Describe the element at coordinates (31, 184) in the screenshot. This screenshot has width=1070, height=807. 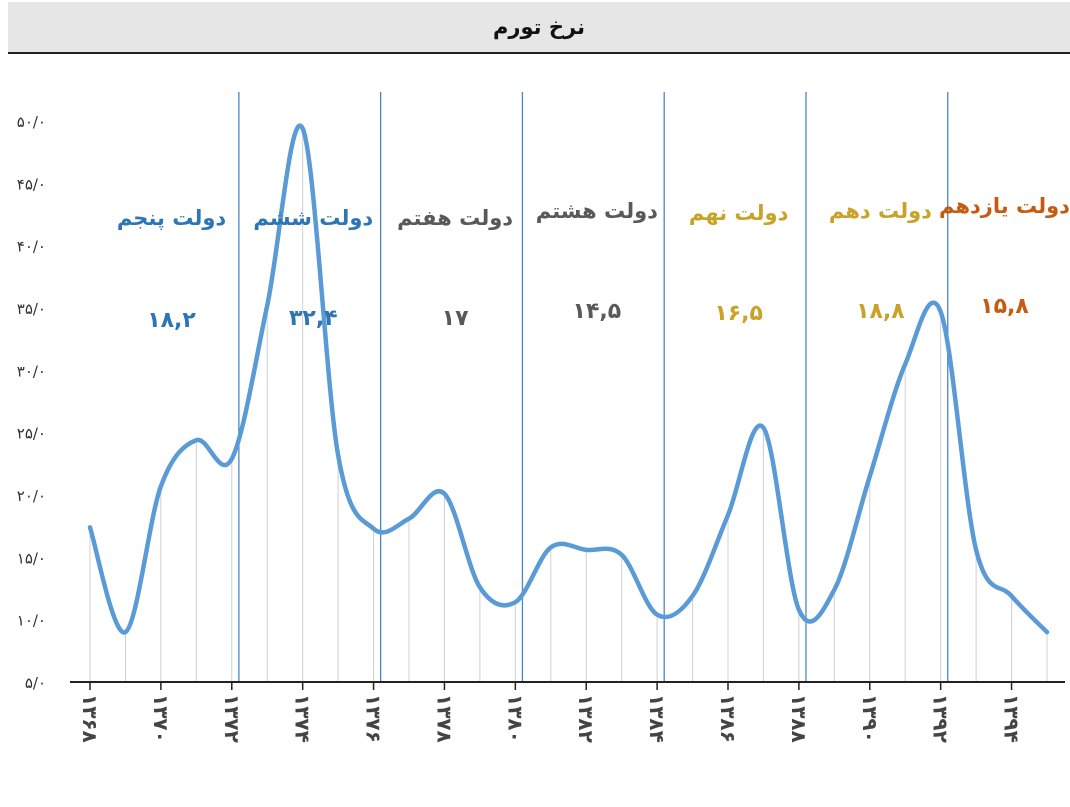
I see `y-tick-label: ۴۵/۰` at that location.